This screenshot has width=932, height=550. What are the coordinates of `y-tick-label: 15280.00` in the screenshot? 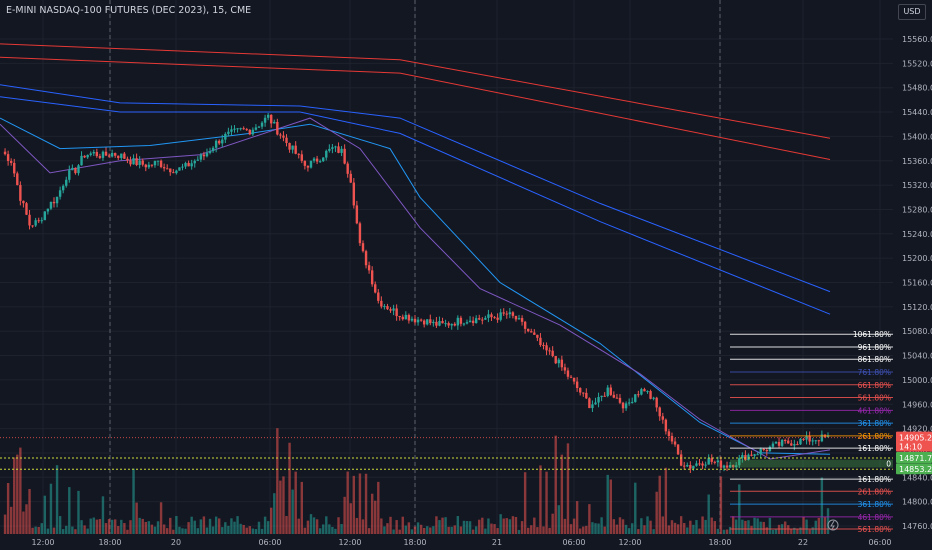 It's located at (917, 209).